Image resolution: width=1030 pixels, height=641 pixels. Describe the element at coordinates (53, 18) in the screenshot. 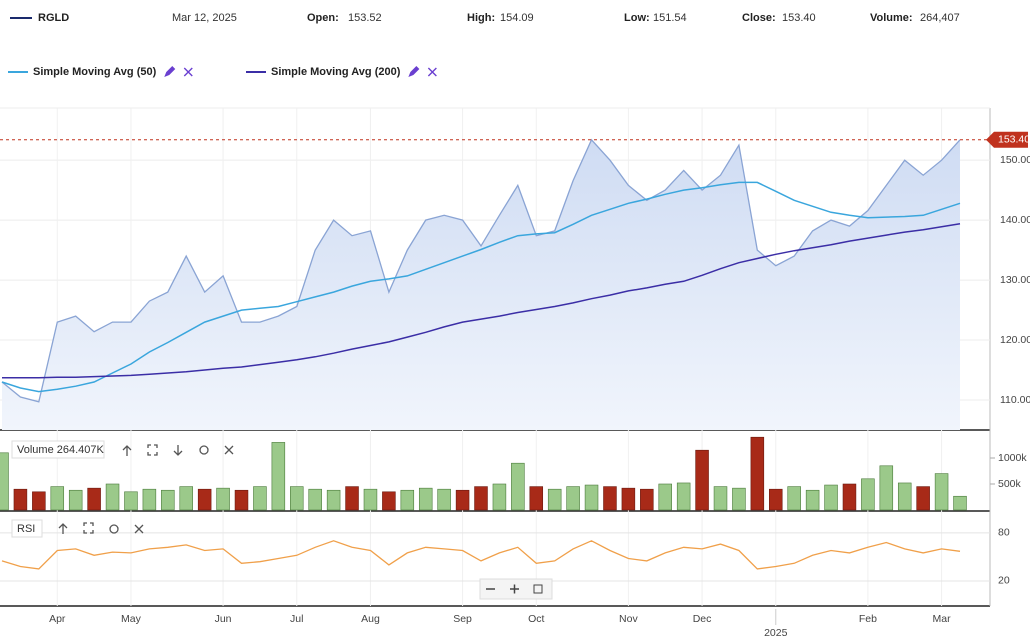

I see `symbol: RGLD` at that location.